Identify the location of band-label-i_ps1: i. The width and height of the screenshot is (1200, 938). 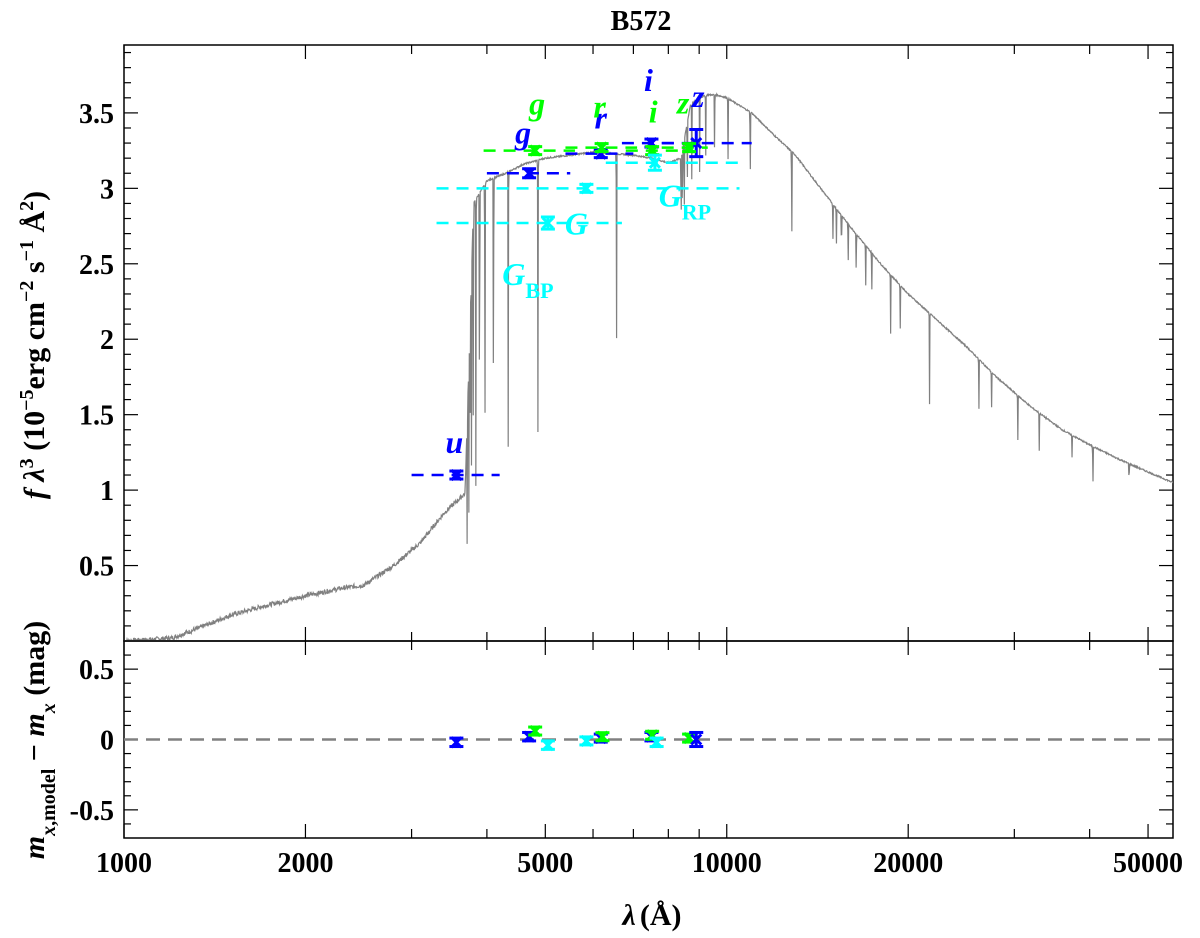
(653, 112).